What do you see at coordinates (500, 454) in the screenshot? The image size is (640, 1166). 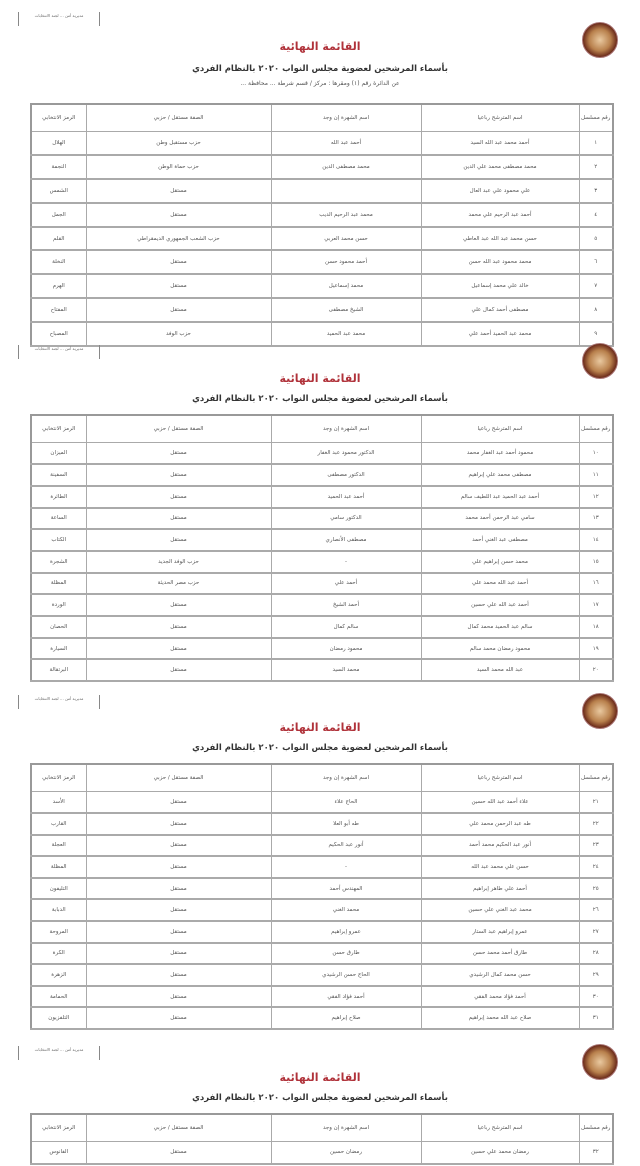 I see `cell-name: محمود أحمد عبد الغفار محمد` at bounding box center [500, 454].